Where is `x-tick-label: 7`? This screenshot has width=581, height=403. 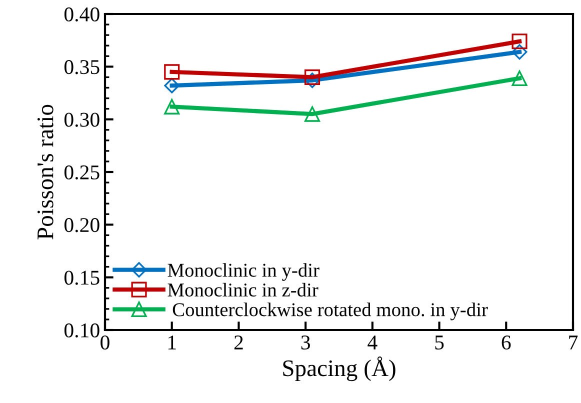
x-tick-label: 7 is located at coordinates (573, 343).